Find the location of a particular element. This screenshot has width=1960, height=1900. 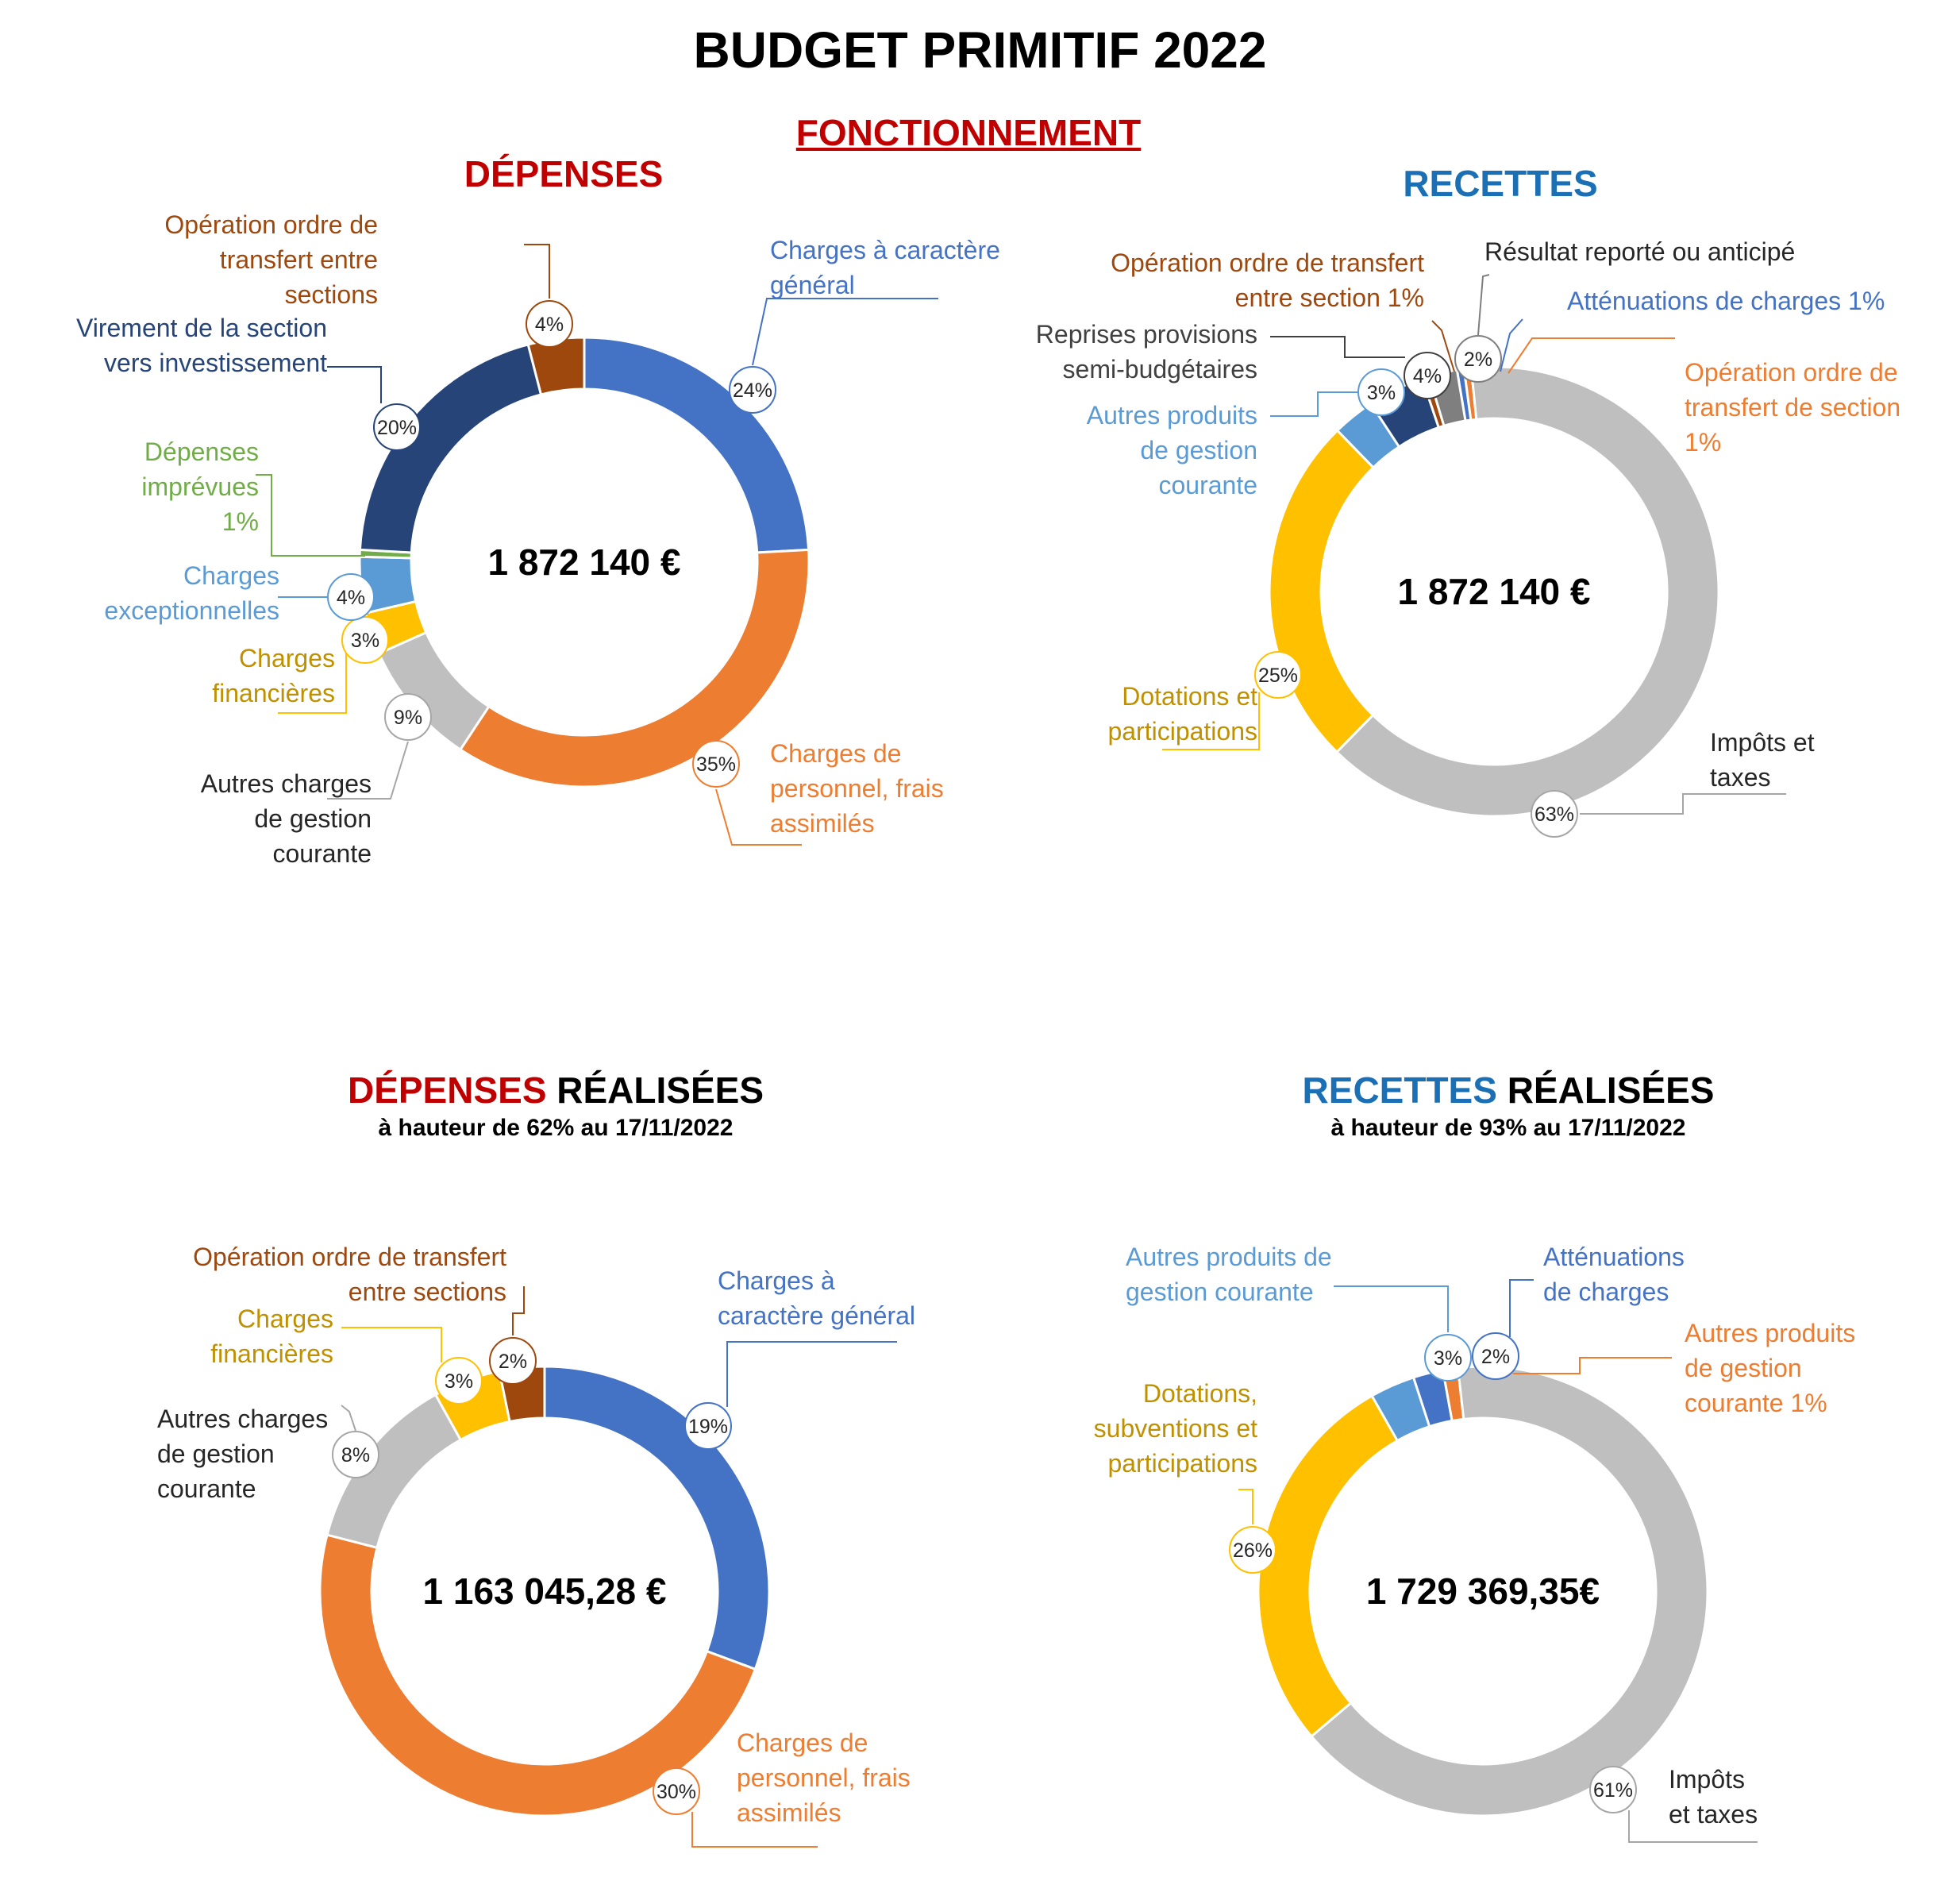

data-label: 9% is located at coordinates (408, 718).